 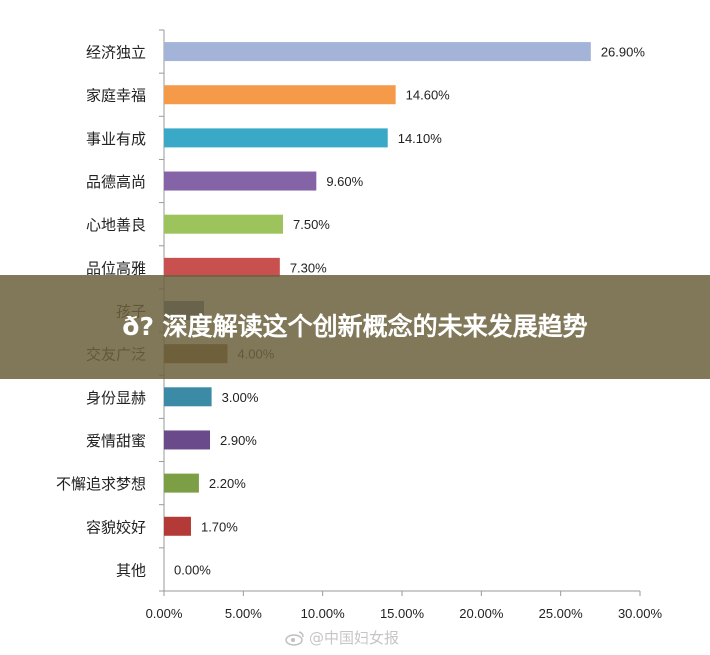 I want to click on data-label: 2.90%, so click(x=238, y=440).